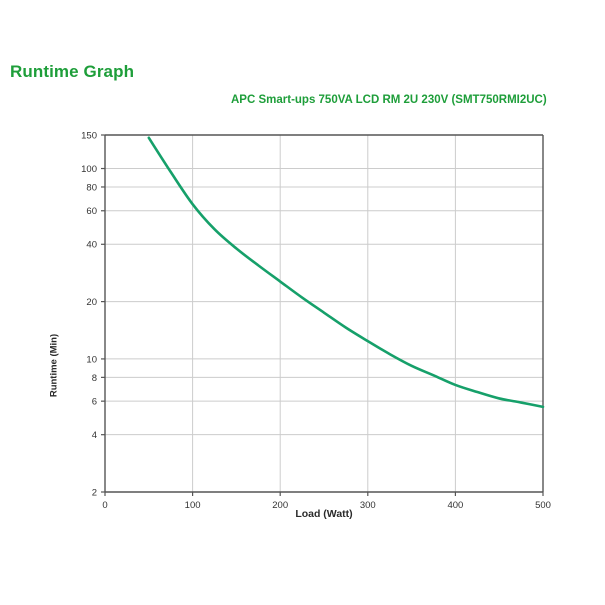  Describe the element at coordinates (368, 505) in the screenshot. I see `svg-text: 300` at that location.